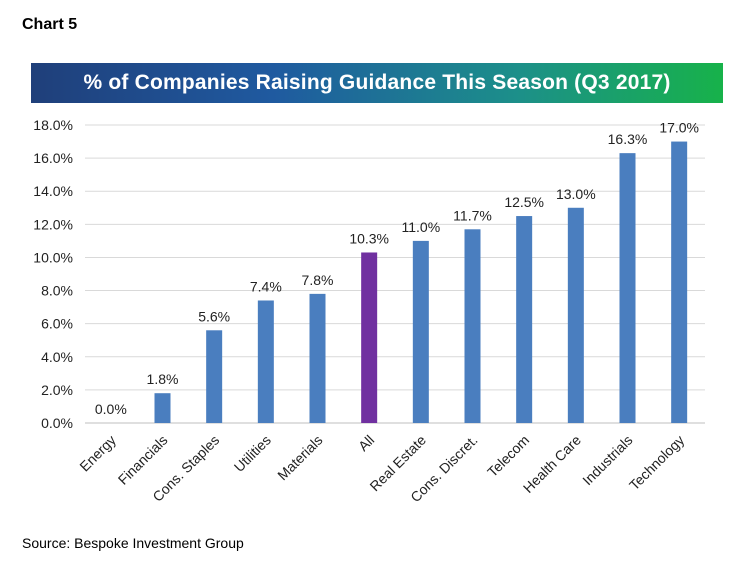  I want to click on chart-label: Chart 5, so click(50, 24).